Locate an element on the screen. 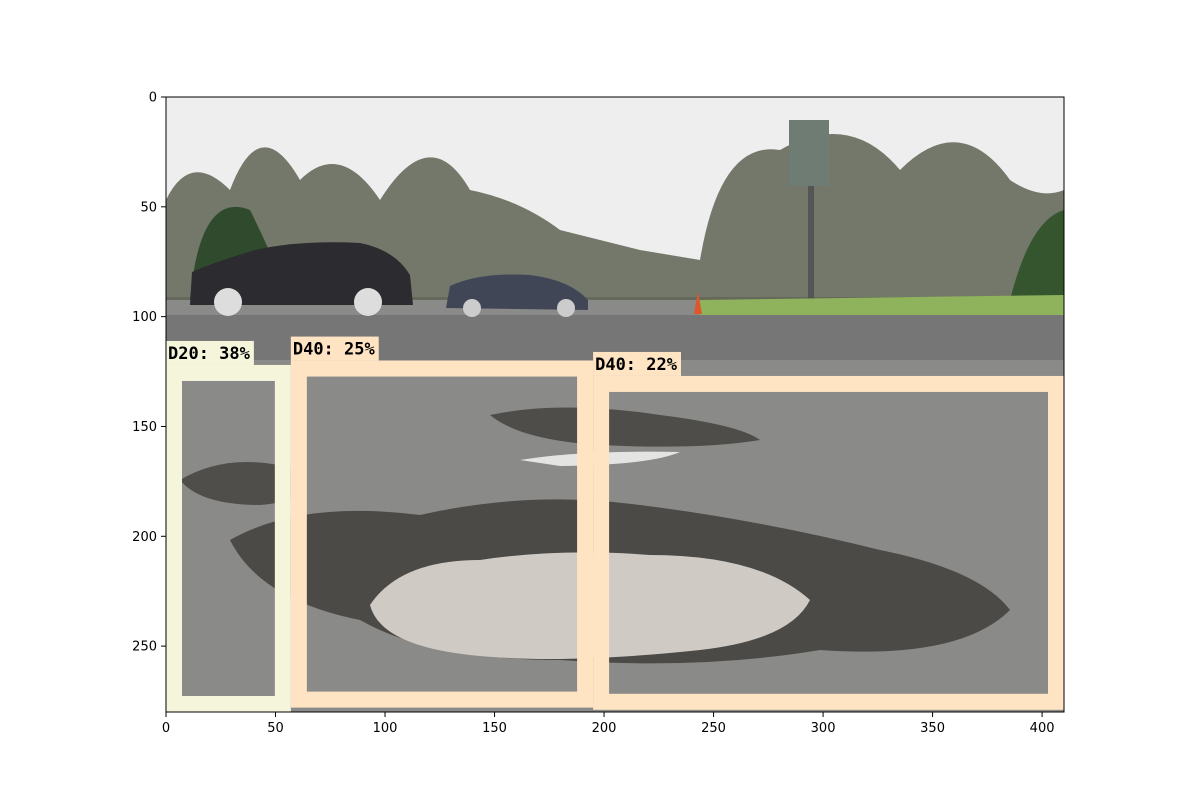 Image resolution: width=1200 pixels, height=800 pixels. y-tick-label: 100 is located at coordinates (144, 317).